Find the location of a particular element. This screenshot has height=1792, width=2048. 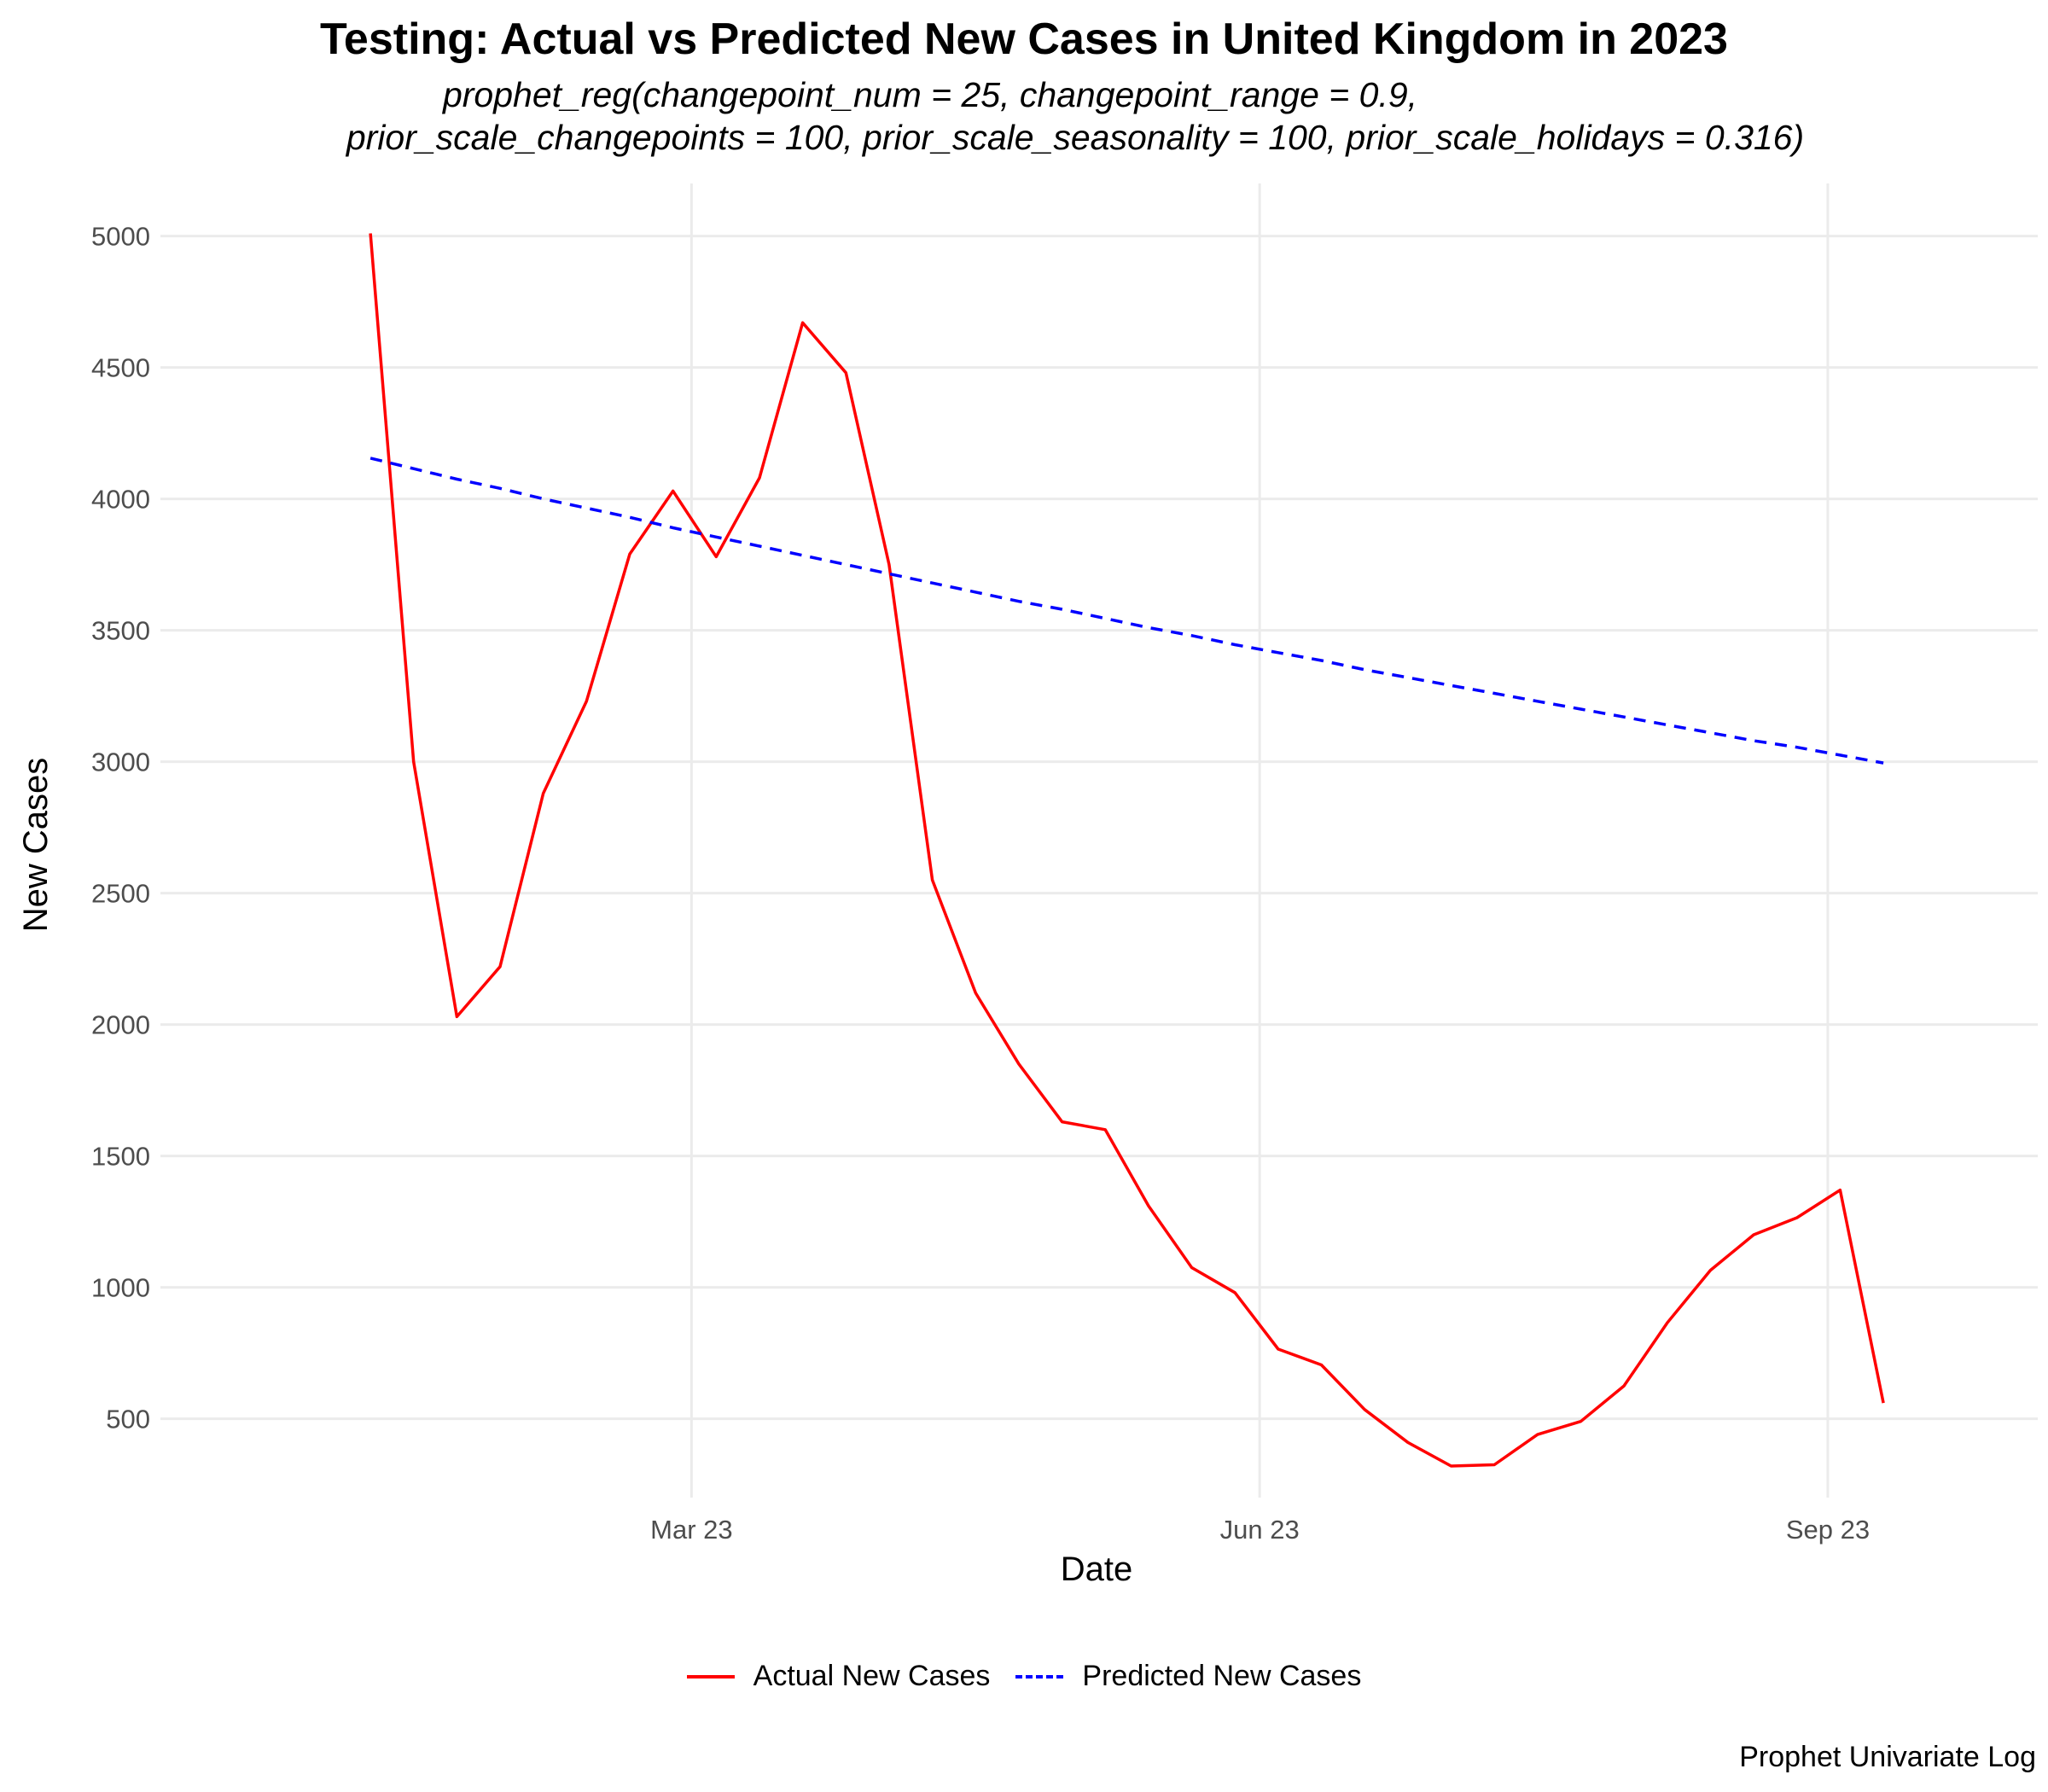

legend-item-actual: Actual New Cases is located at coordinates (838, 1676).